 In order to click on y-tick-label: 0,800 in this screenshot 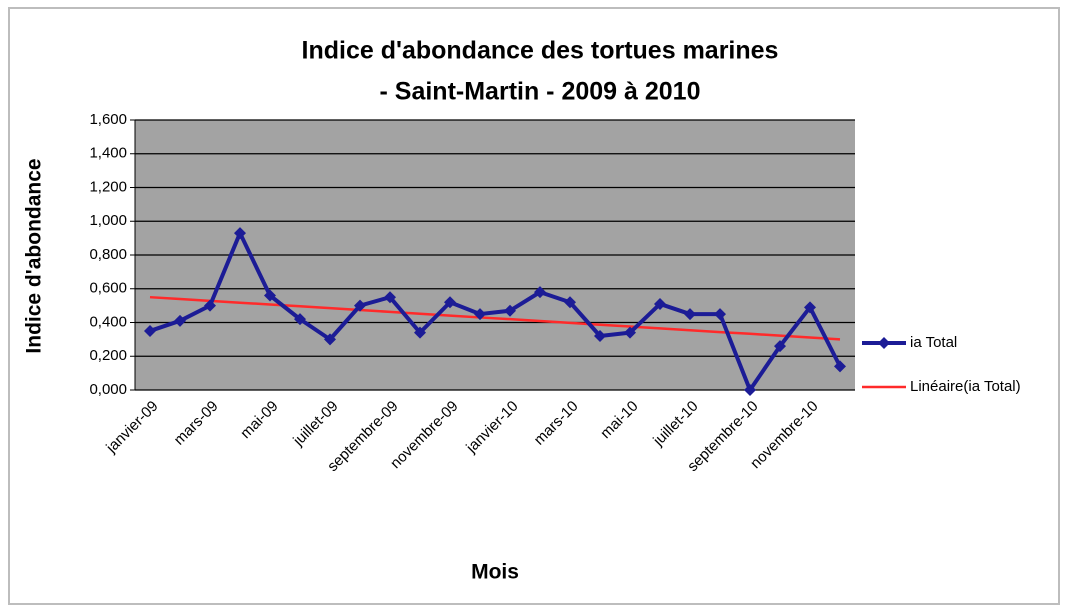, I will do `click(108, 254)`.